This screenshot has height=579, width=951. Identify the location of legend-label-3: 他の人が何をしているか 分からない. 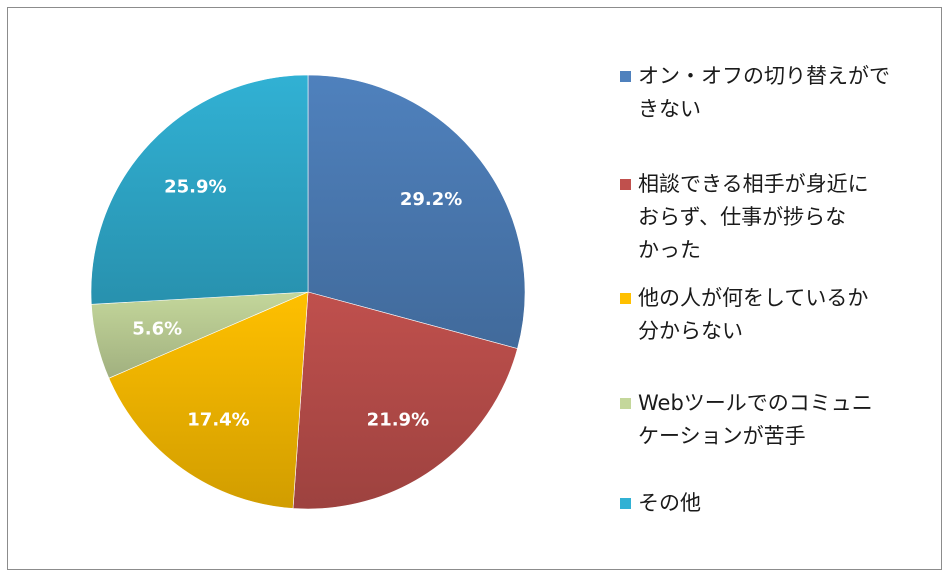
(774, 315).